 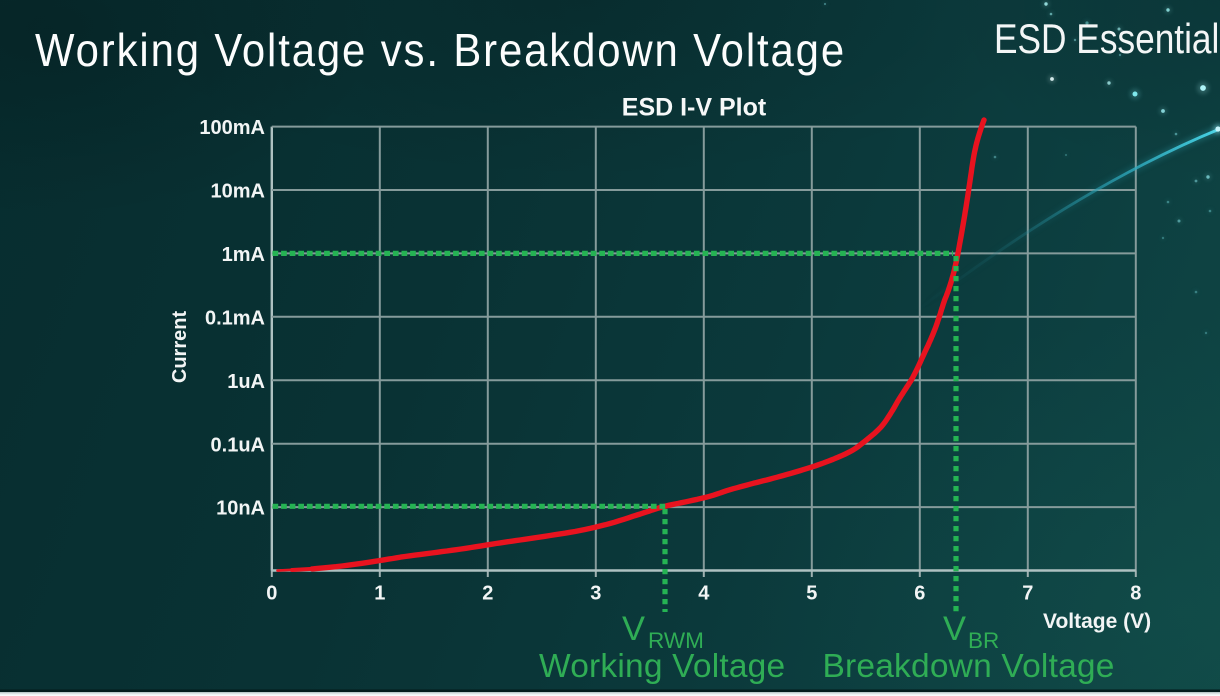 I want to click on svg-text: 6, so click(x=919, y=594).